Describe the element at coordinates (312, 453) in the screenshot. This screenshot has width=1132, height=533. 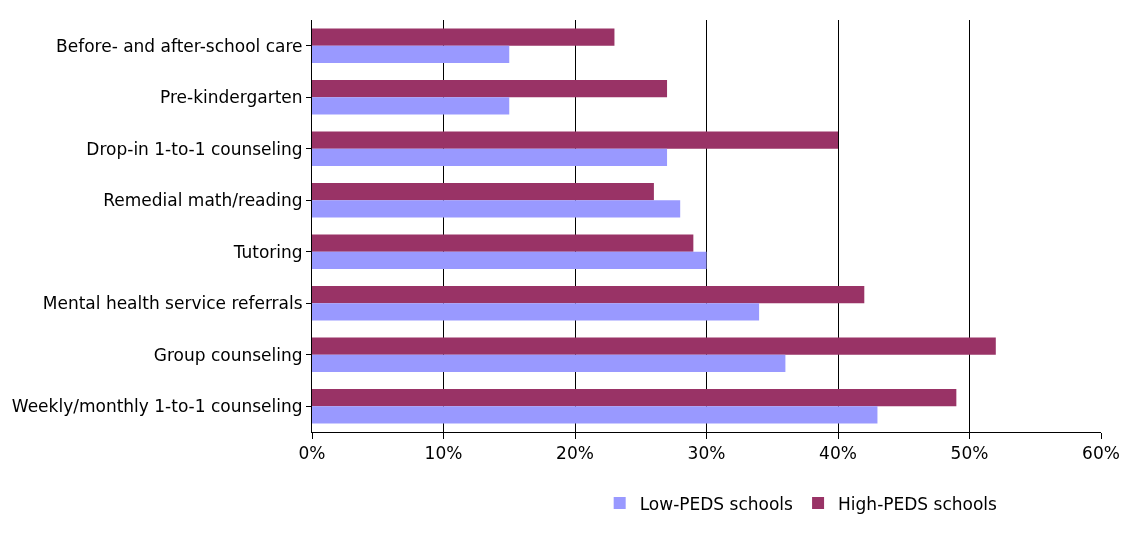
I see `x-tick-label: 0%` at that location.